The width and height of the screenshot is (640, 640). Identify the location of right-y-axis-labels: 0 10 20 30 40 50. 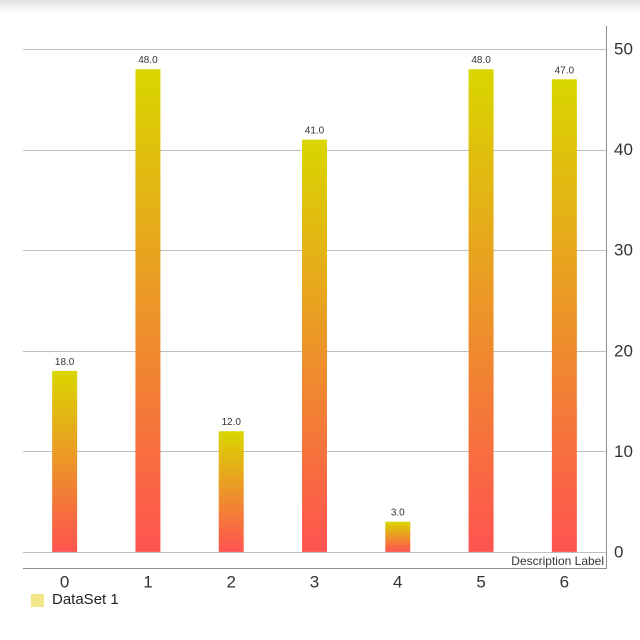
(623, 301).